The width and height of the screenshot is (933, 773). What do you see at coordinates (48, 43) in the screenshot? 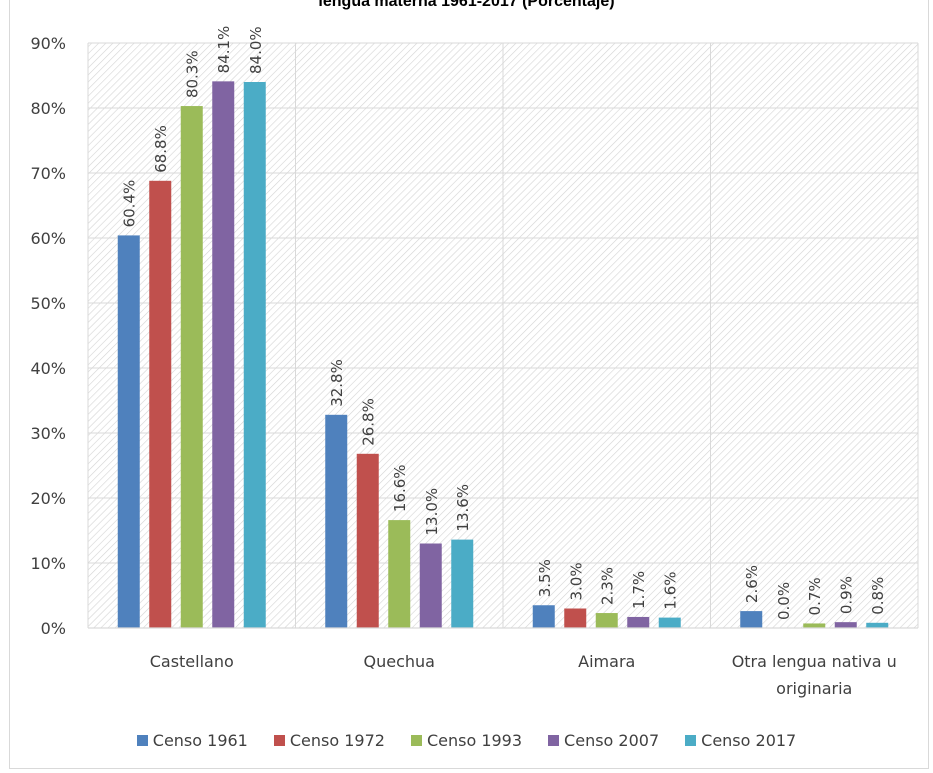
I see `y-tick-label: 90%` at bounding box center [48, 43].